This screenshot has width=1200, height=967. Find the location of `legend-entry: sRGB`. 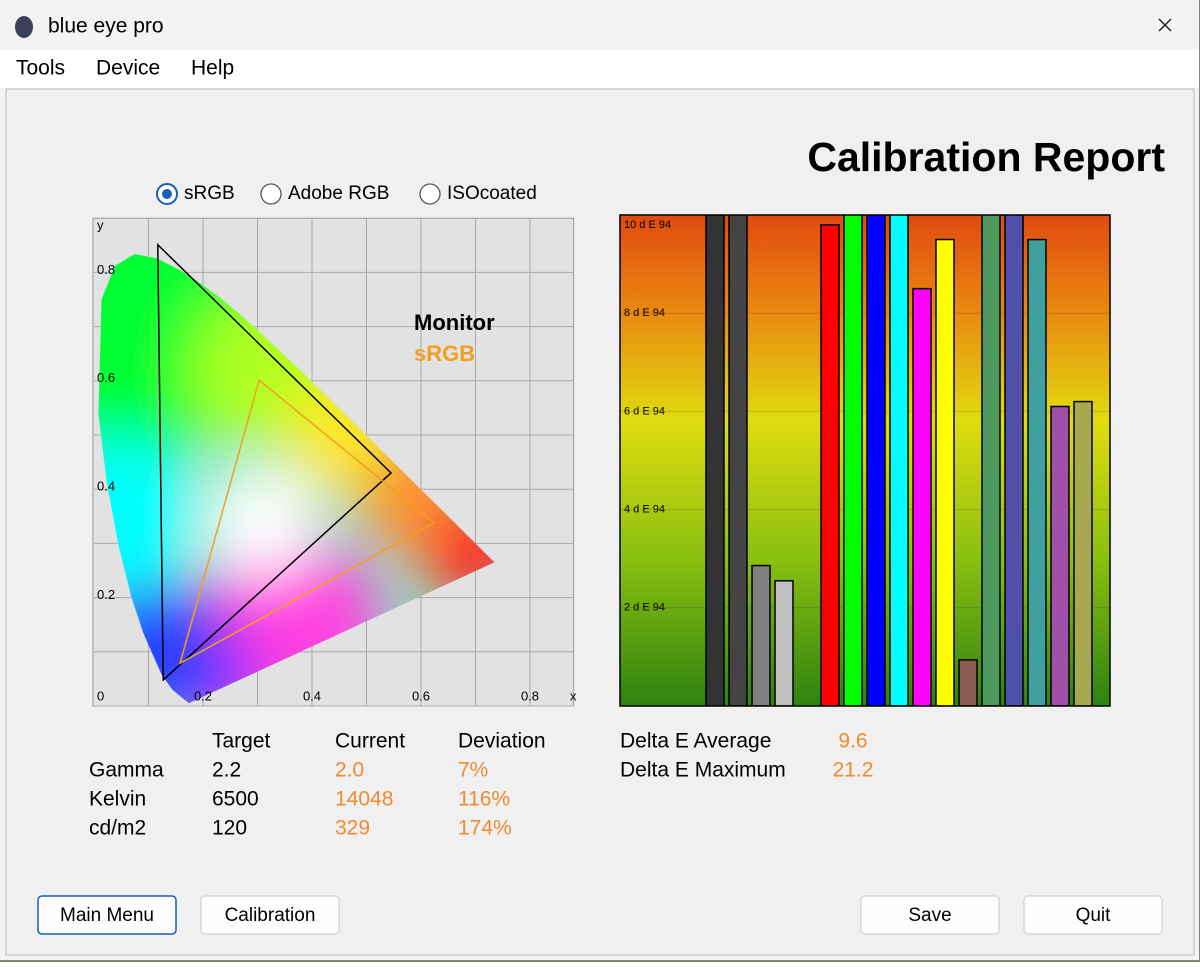

legend-entry: sRGB is located at coordinates (444, 353).